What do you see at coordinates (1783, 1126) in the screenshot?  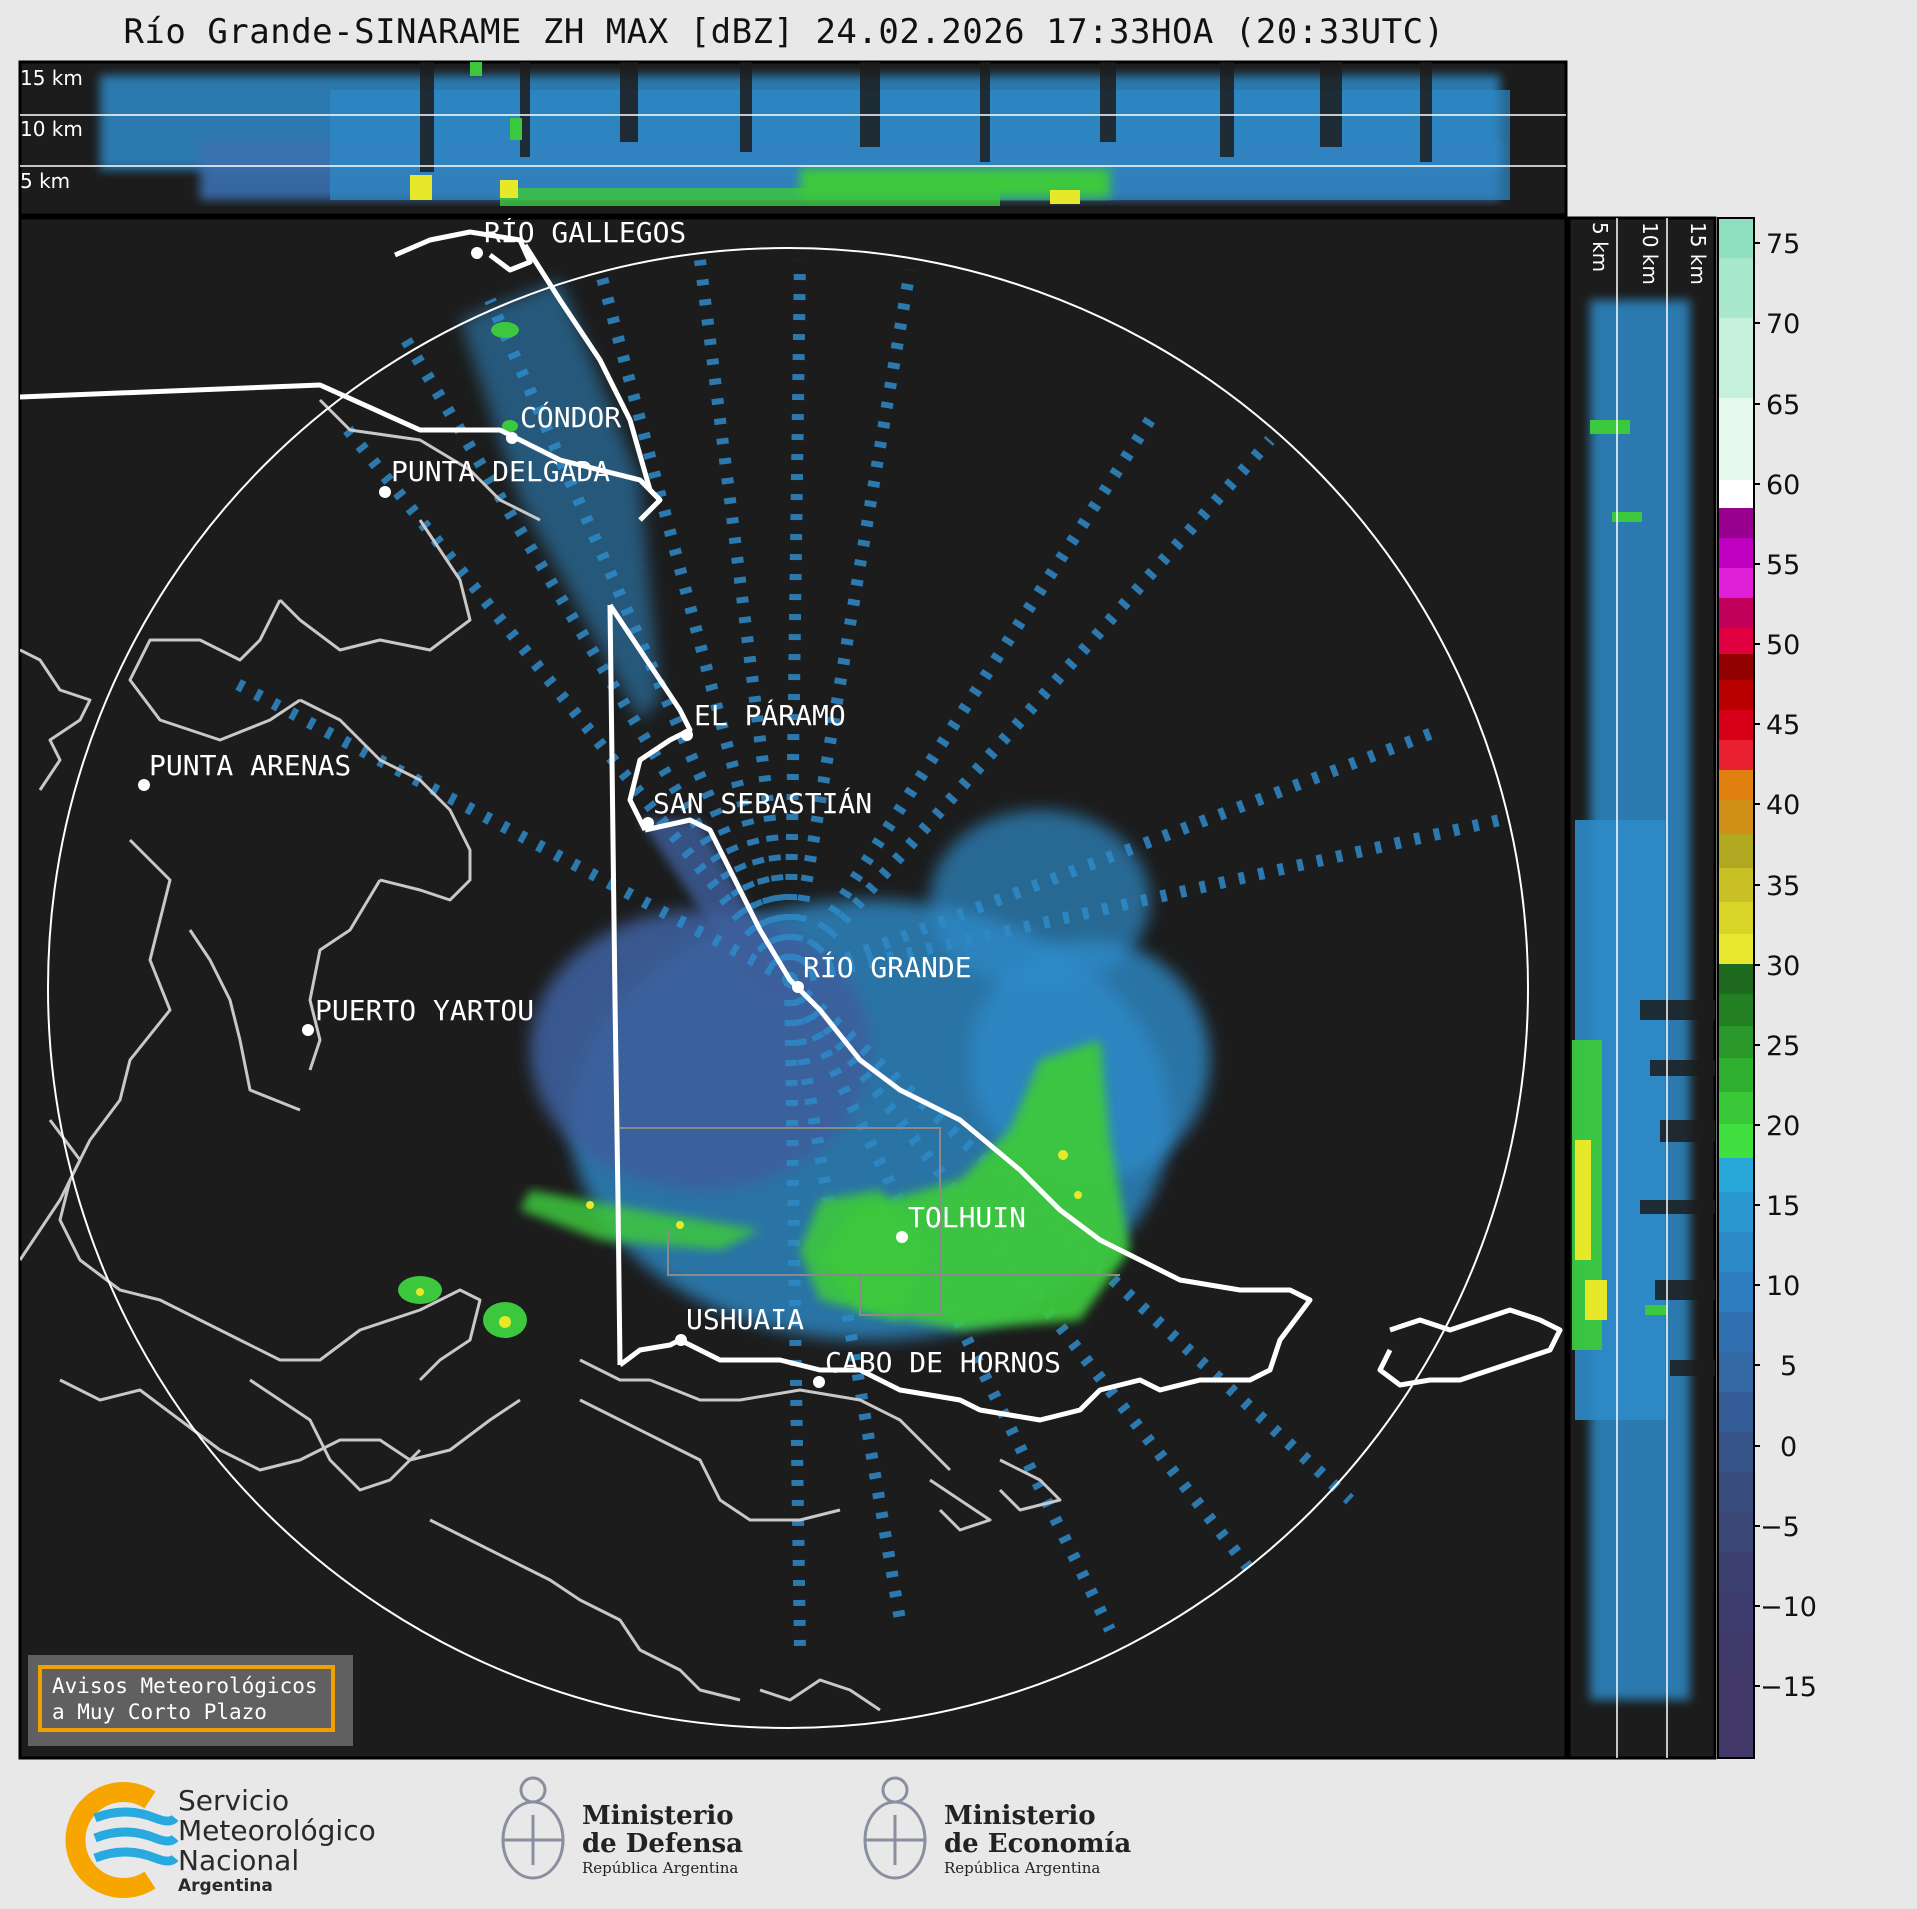 I see `colorbar-tick: 20` at bounding box center [1783, 1126].